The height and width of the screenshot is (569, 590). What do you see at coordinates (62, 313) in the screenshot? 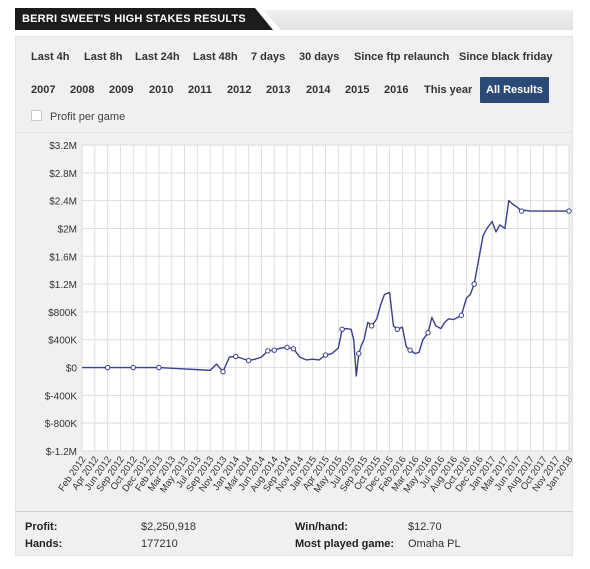
I see `y-tick-label: $800K` at bounding box center [62, 313].